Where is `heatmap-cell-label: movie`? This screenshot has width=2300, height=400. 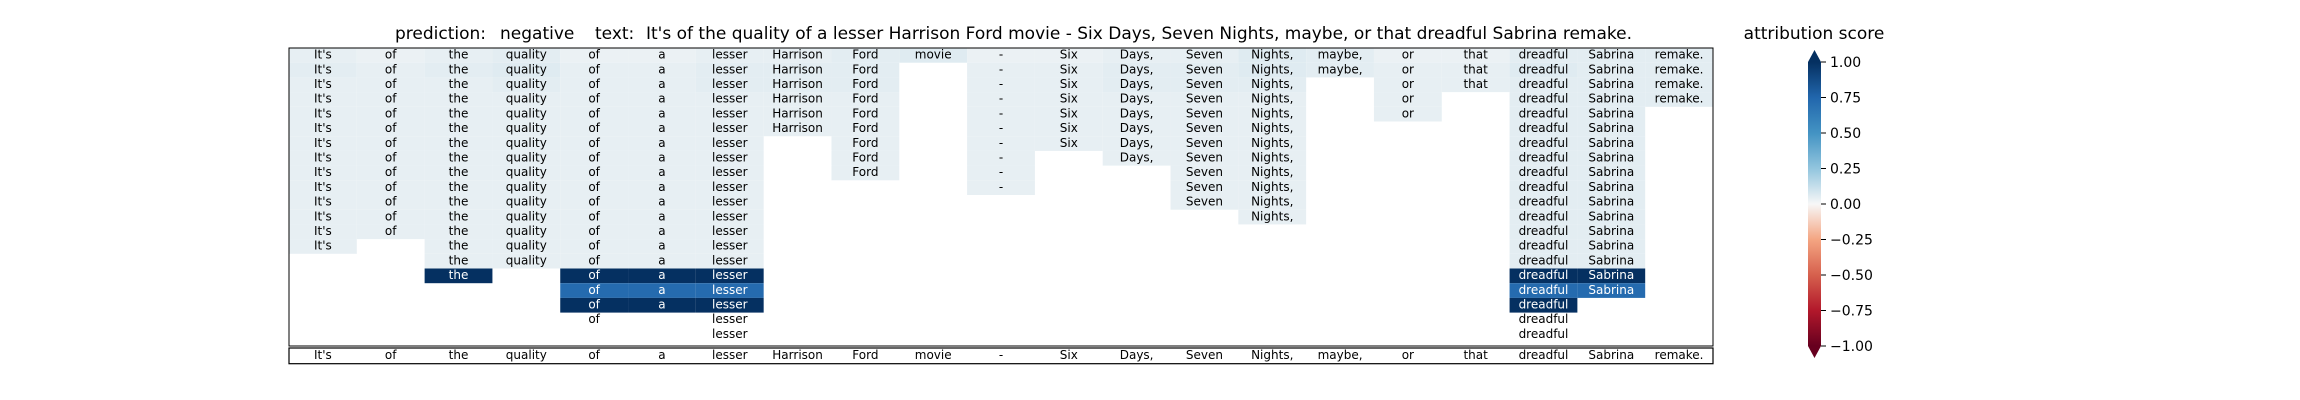
heatmap-cell-label: movie is located at coordinates (933, 55).